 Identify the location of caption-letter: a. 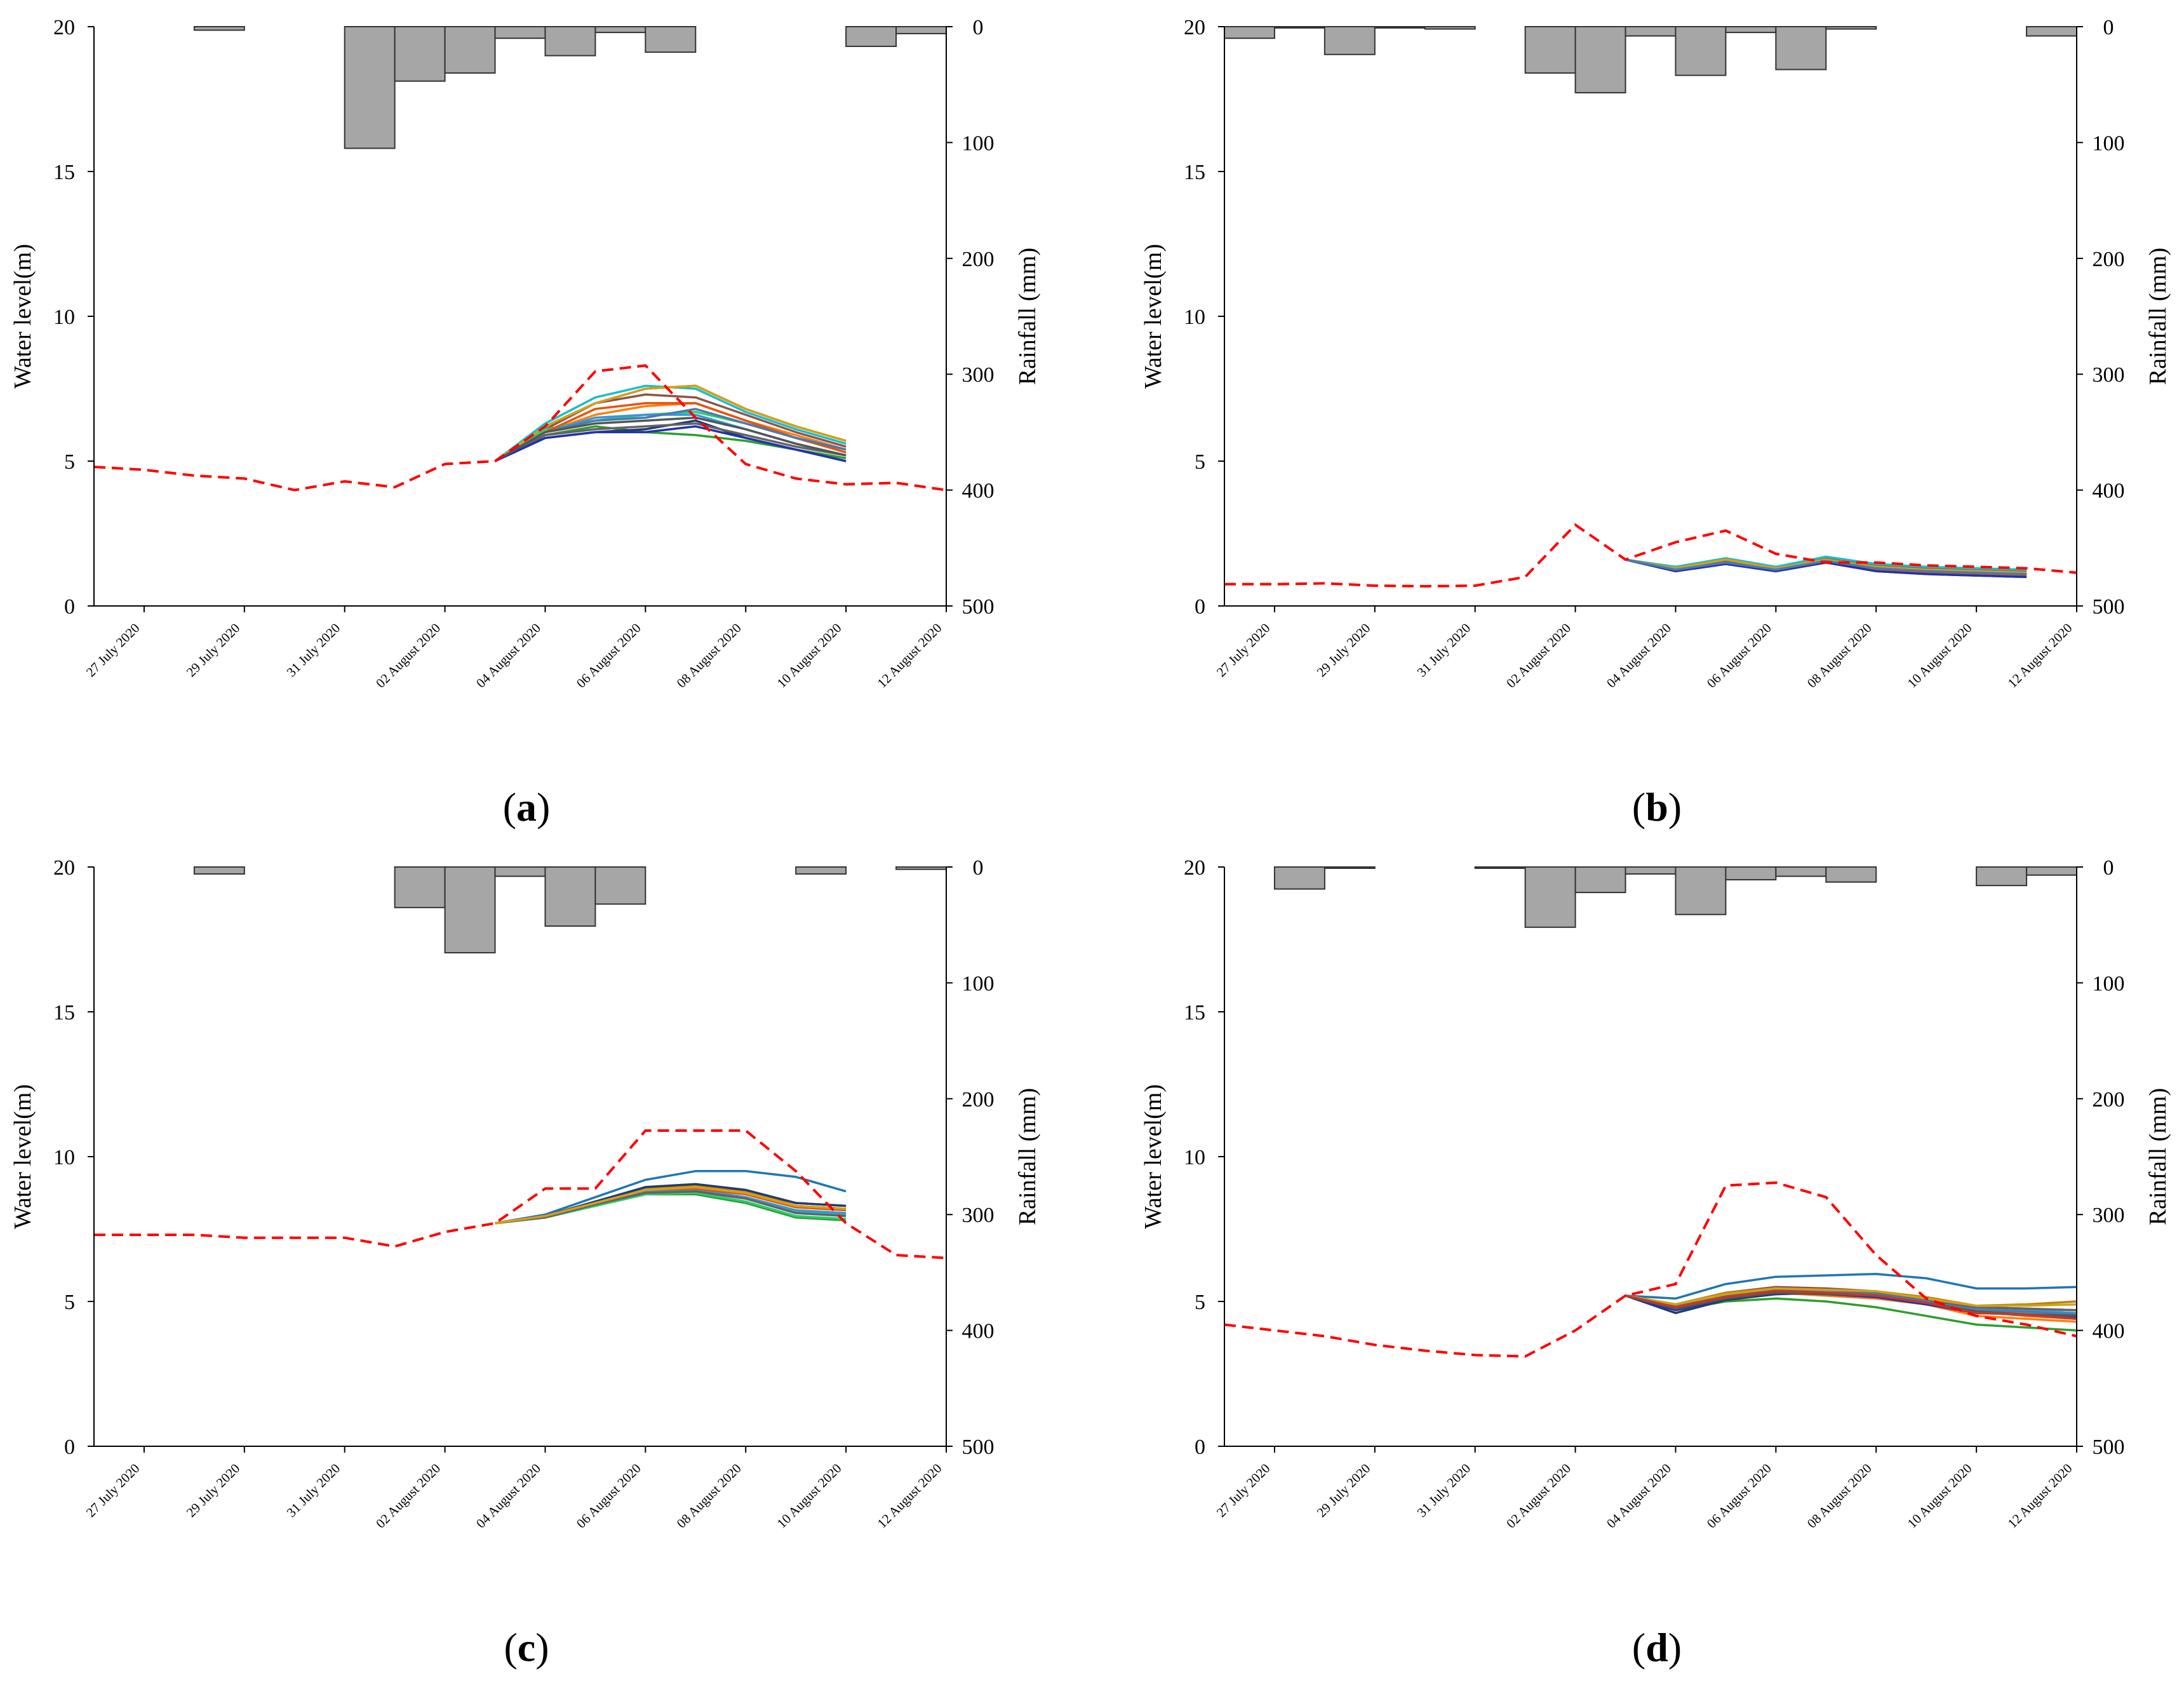
(526, 807).